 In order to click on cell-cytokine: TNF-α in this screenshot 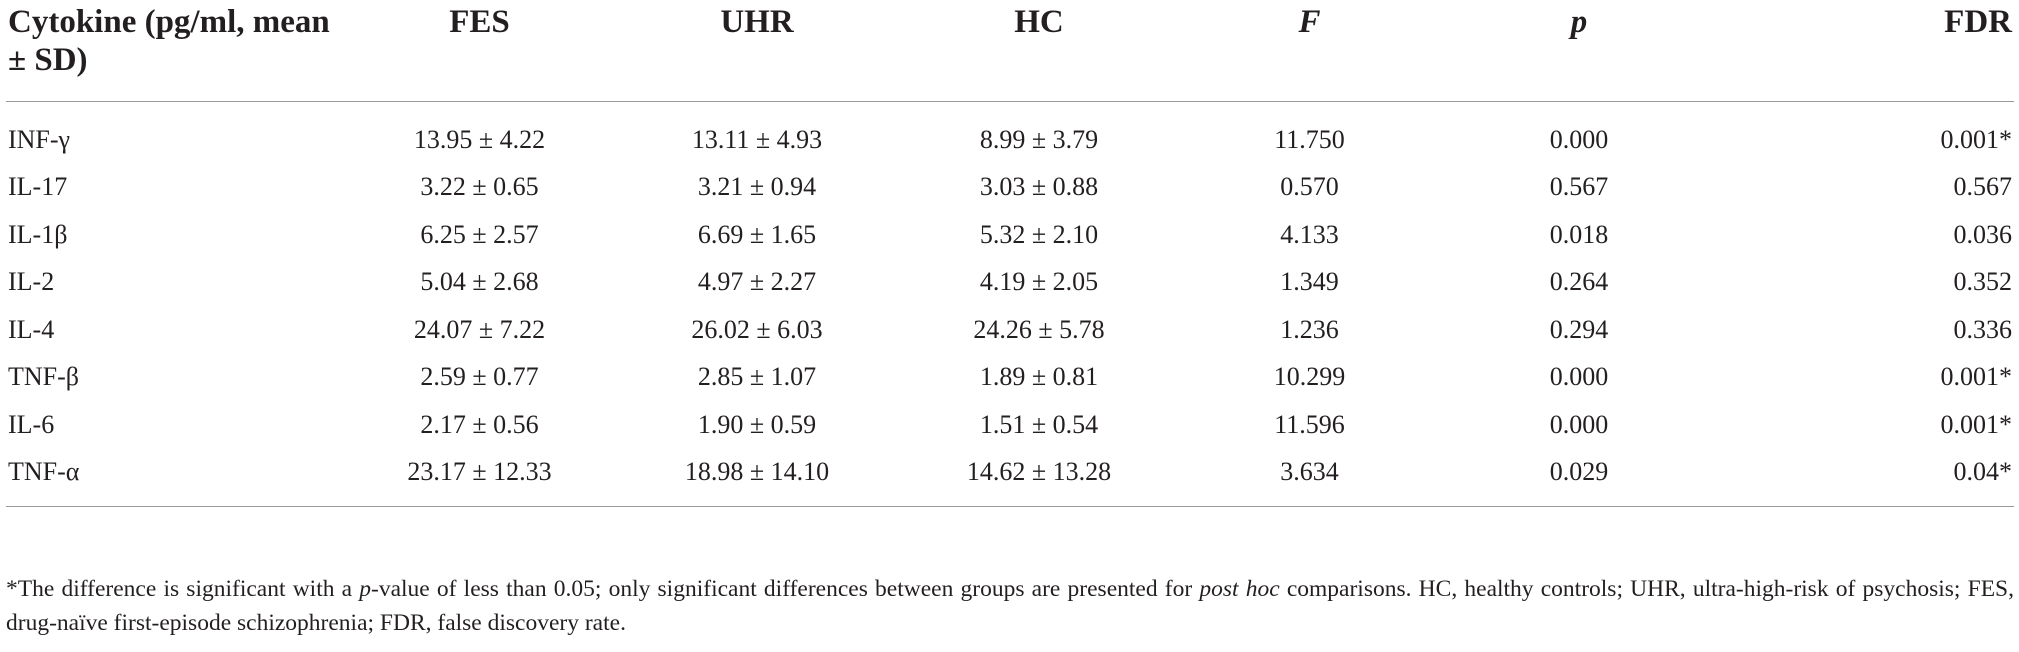, I will do `click(173, 477)`.